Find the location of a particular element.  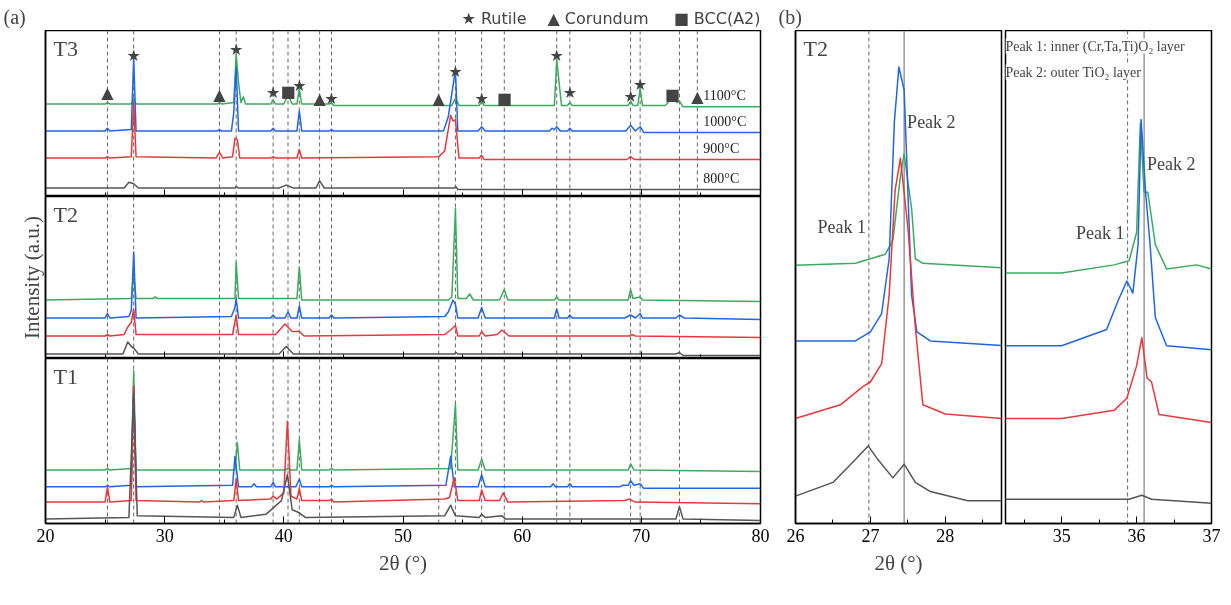

text: Peak 1: inner (Cr,Ta,Ti)O₂ layer is located at coordinates (1095, 46).